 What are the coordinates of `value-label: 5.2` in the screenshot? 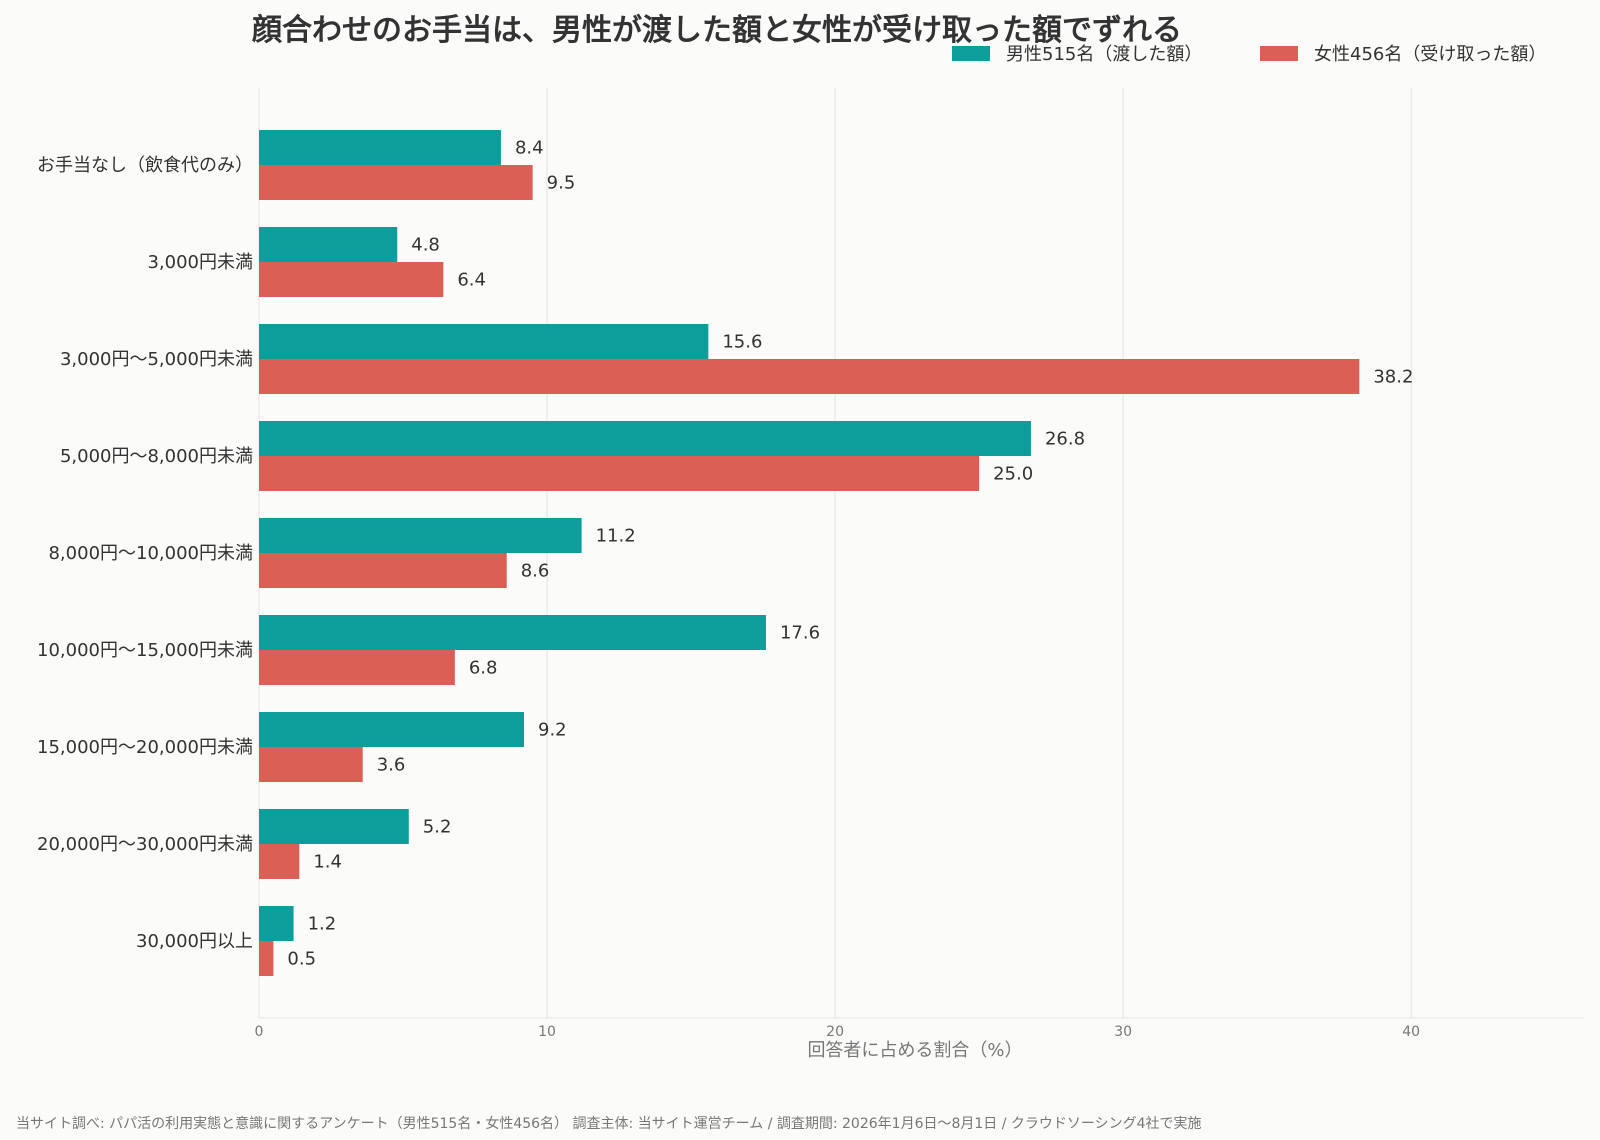 It's located at (437, 827).